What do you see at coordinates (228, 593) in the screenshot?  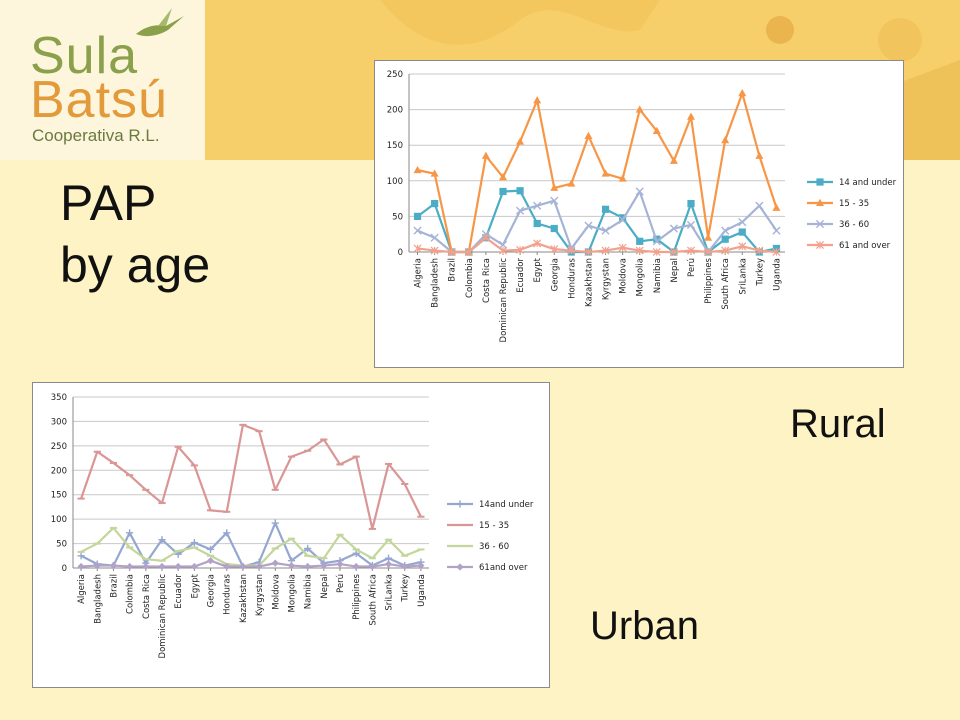 I see `urban-x-tick-label: Honduras` at bounding box center [228, 593].